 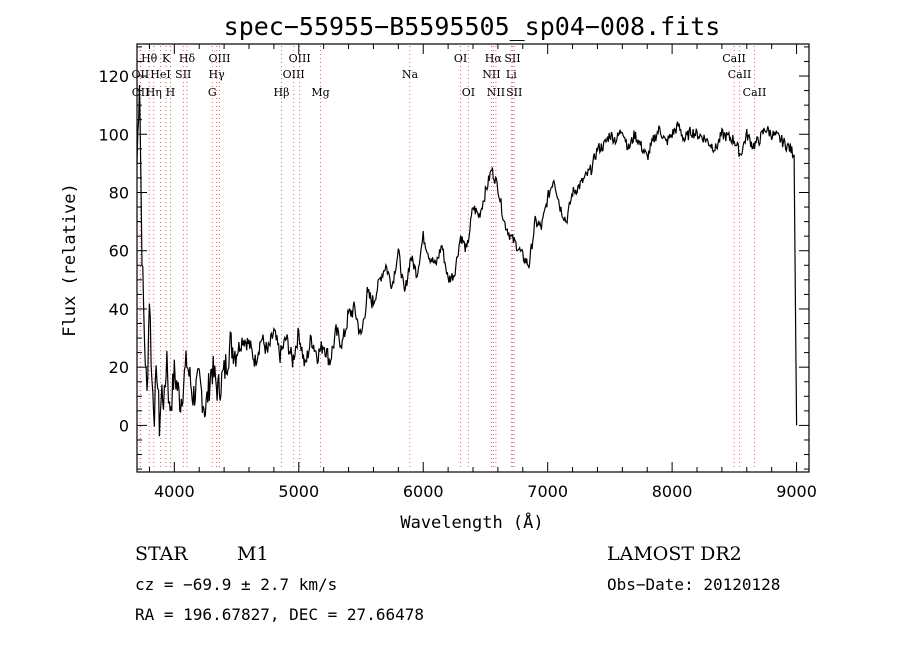 I want to click on coordinates: RA = 196.67827, DEC = 27.66478, so click(x=279, y=614).